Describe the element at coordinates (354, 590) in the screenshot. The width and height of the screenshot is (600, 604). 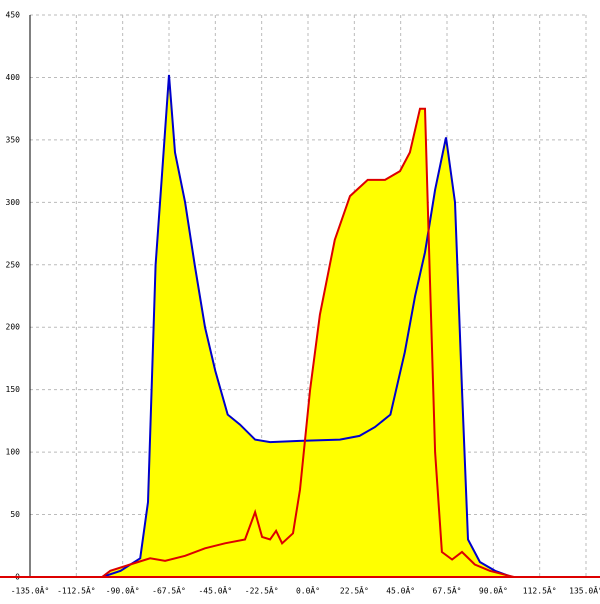
I see `x-tick-label: 22.5Â°` at that location.